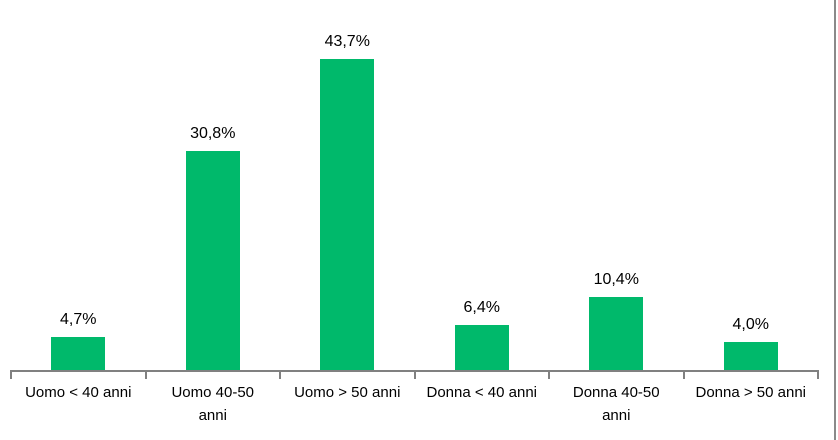 The width and height of the screenshot is (838, 440). What do you see at coordinates (213, 133) in the screenshot?
I see `bar-value-label: 30,8%` at bounding box center [213, 133].